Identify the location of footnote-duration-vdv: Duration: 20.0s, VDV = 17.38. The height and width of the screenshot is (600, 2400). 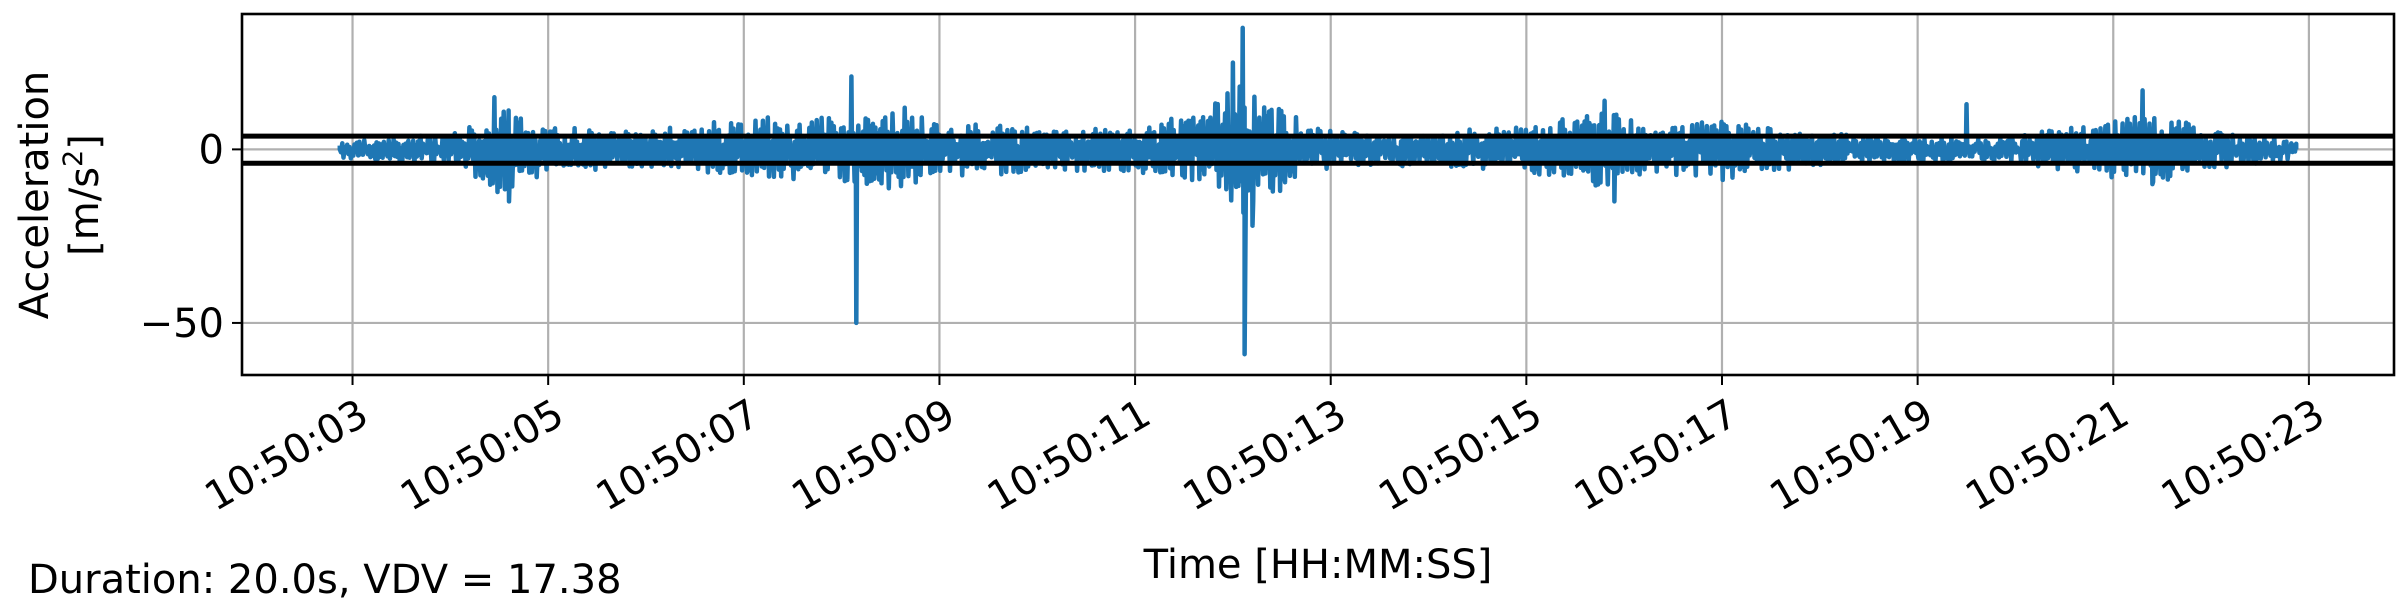
(325, 578).